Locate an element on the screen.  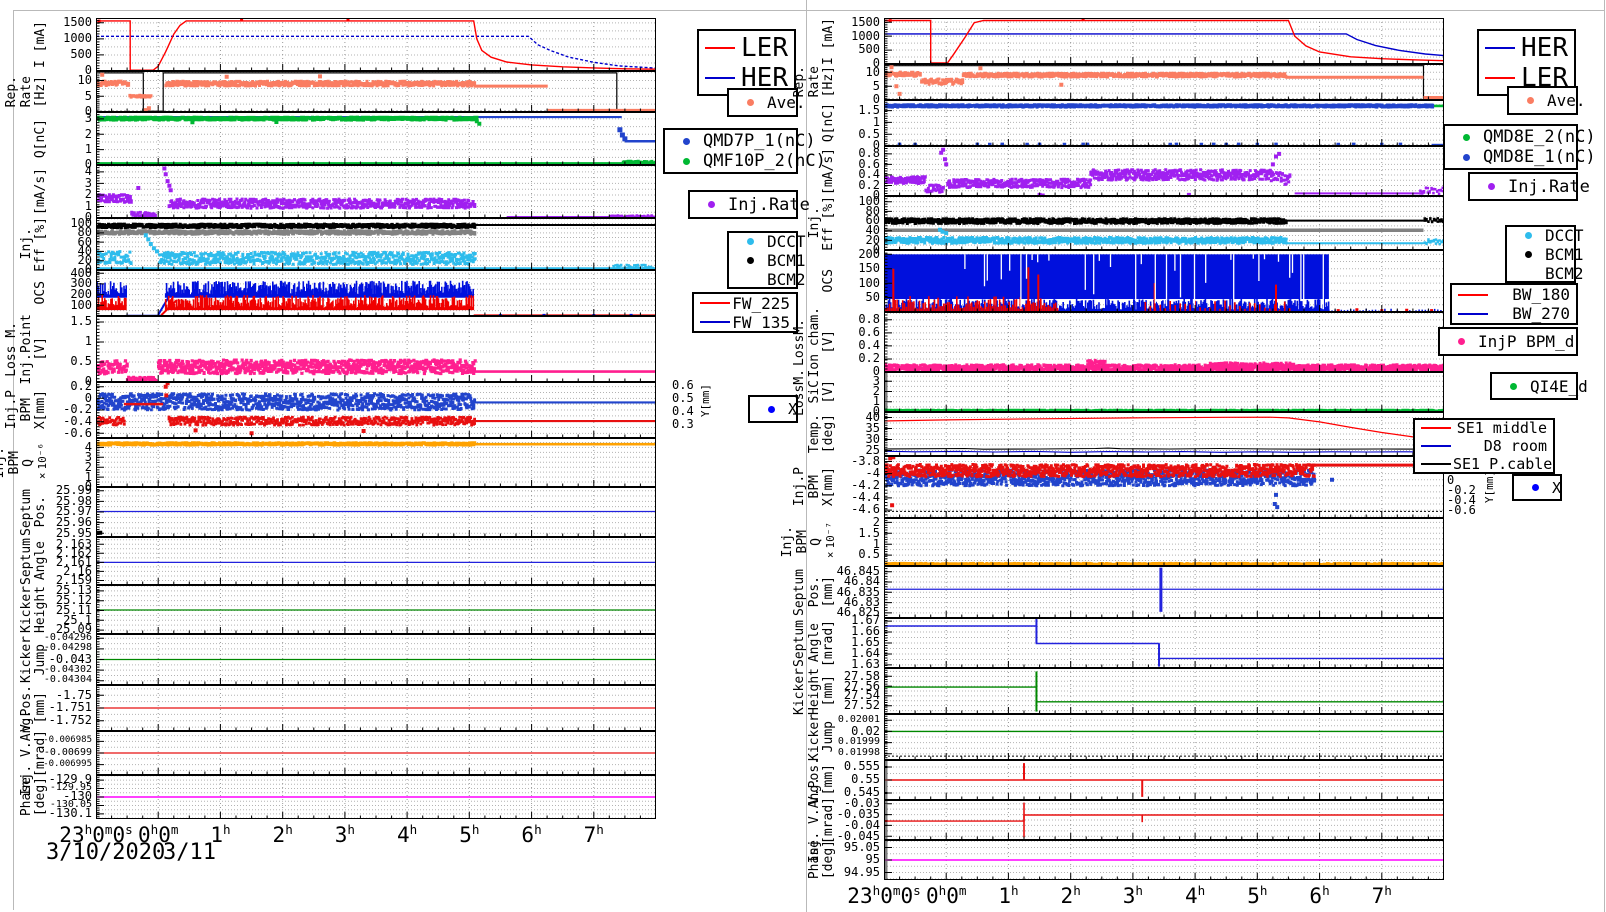
ytick-label-ocs: 200 is located at coordinates (869, 253).